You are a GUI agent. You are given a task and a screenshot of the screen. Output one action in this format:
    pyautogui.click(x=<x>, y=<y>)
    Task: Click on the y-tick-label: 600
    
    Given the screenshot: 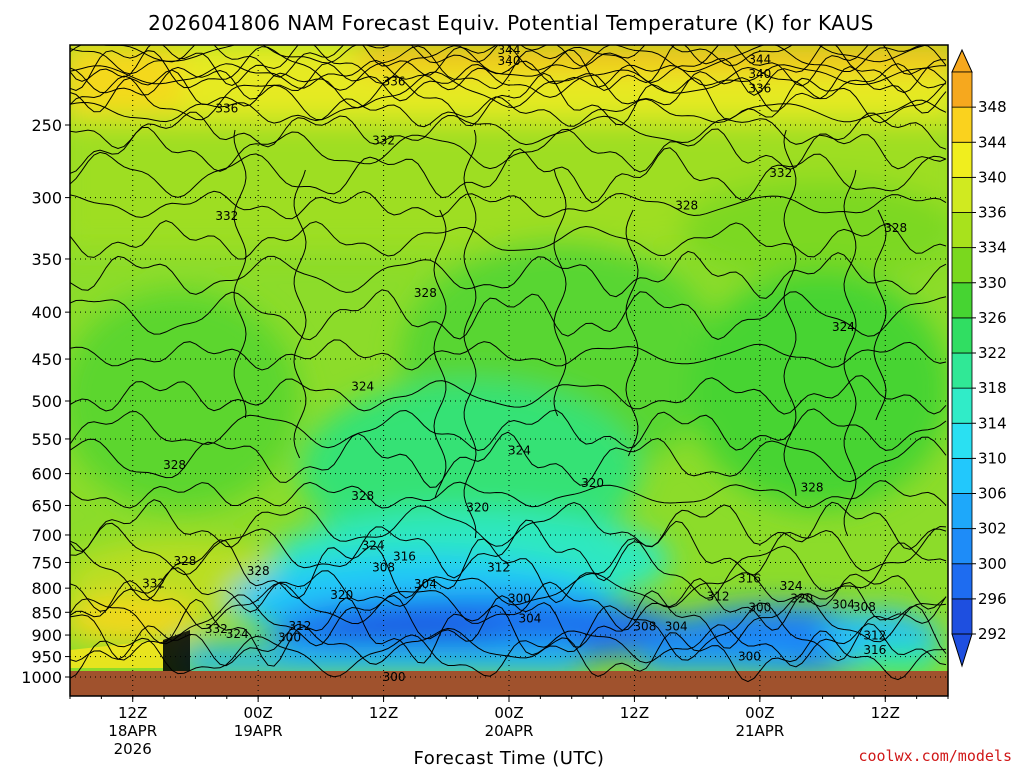 What is the action you would take?
    pyautogui.click(x=46, y=474)
    